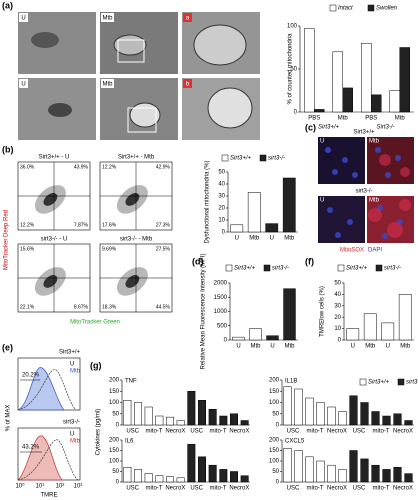 This screenshot has height=500, width=418. I want to click on histogram-u, so click(48, 460).